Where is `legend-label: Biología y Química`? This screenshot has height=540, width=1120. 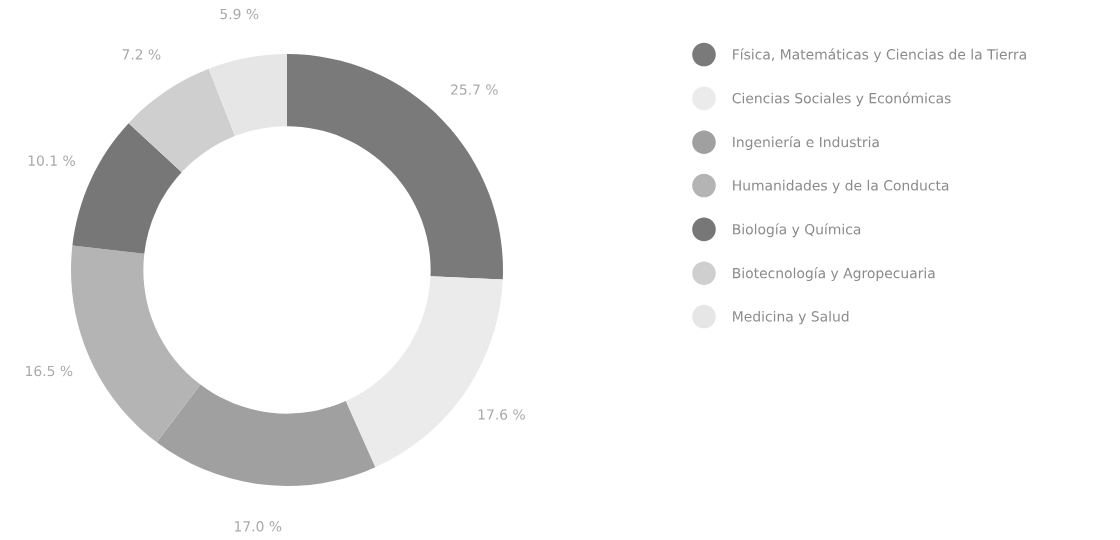 legend-label: Biología y Química is located at coordinates (797, 230).